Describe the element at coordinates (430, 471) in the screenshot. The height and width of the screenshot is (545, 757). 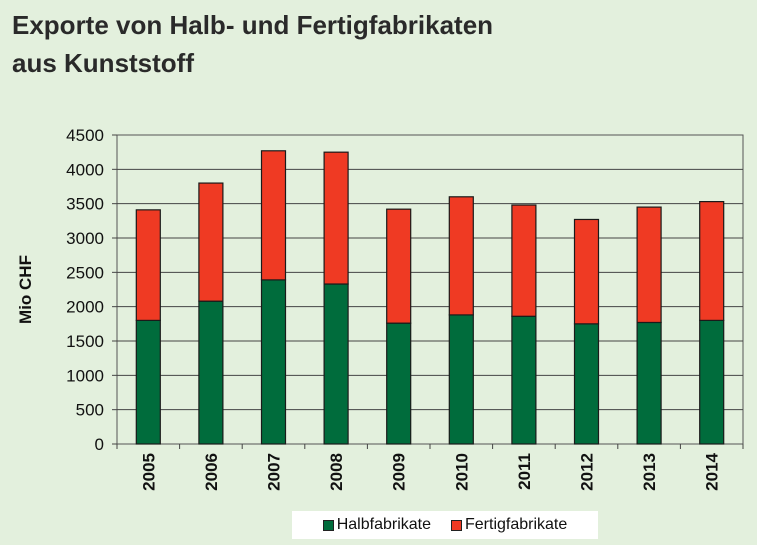
I see `x-tick-labels: 2005 2006 2007 2008 2009 2010 2011 2012 2013 2014` at that location.